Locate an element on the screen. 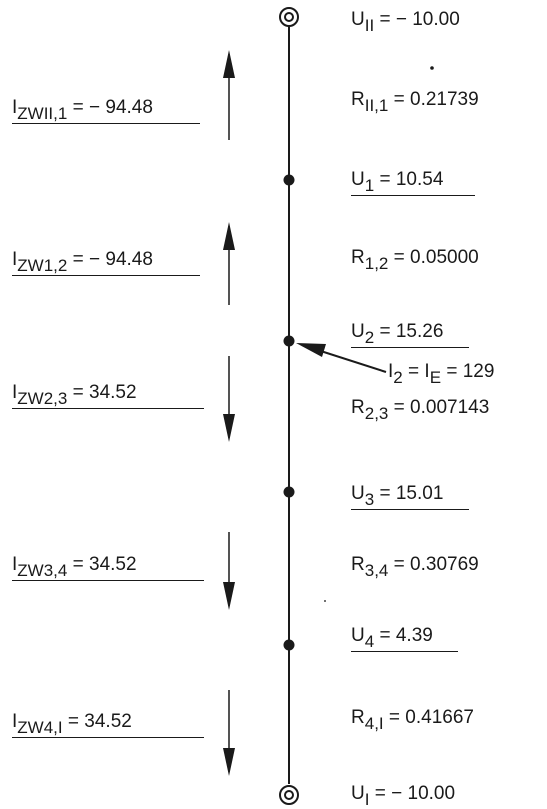 This screenshot has width=547, height=809. value: = 0.007143 is located at coordinates (441, 407).